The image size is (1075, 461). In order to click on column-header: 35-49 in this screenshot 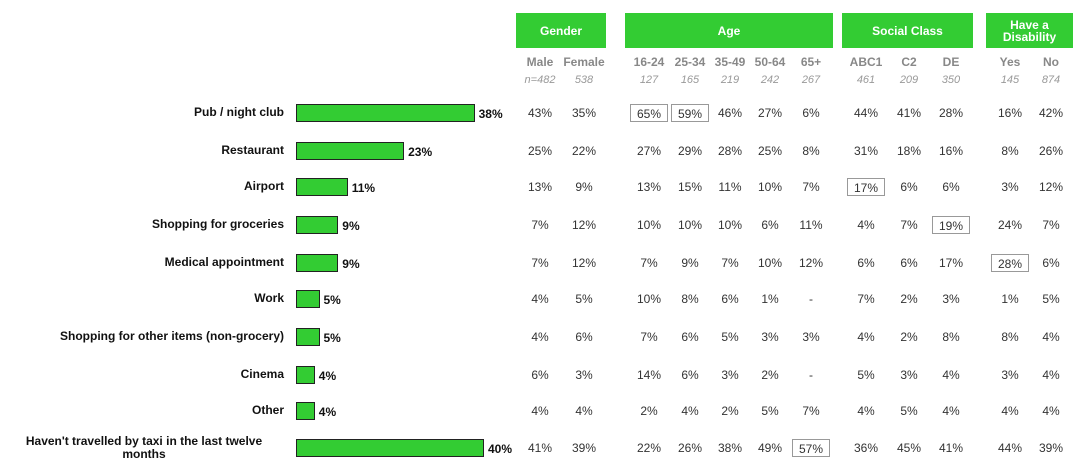, I will do `click(730, 62)`.